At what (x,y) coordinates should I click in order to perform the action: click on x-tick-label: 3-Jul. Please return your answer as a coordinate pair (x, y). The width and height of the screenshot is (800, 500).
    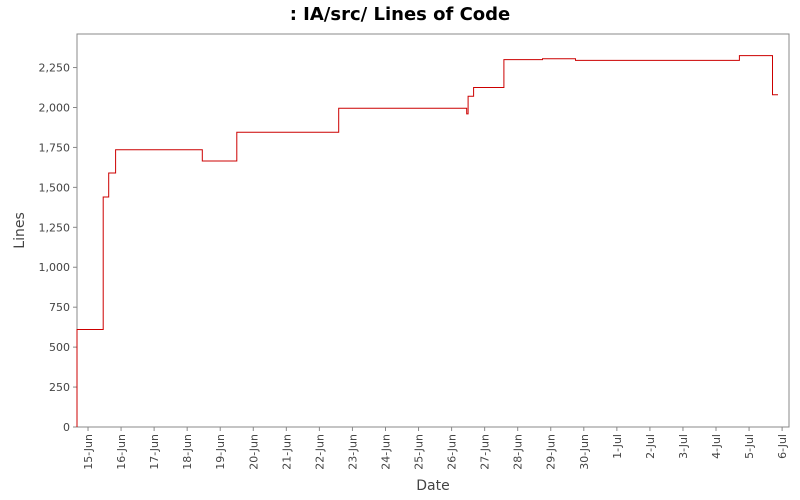
    Looking at the image, I should click on (683, 446).